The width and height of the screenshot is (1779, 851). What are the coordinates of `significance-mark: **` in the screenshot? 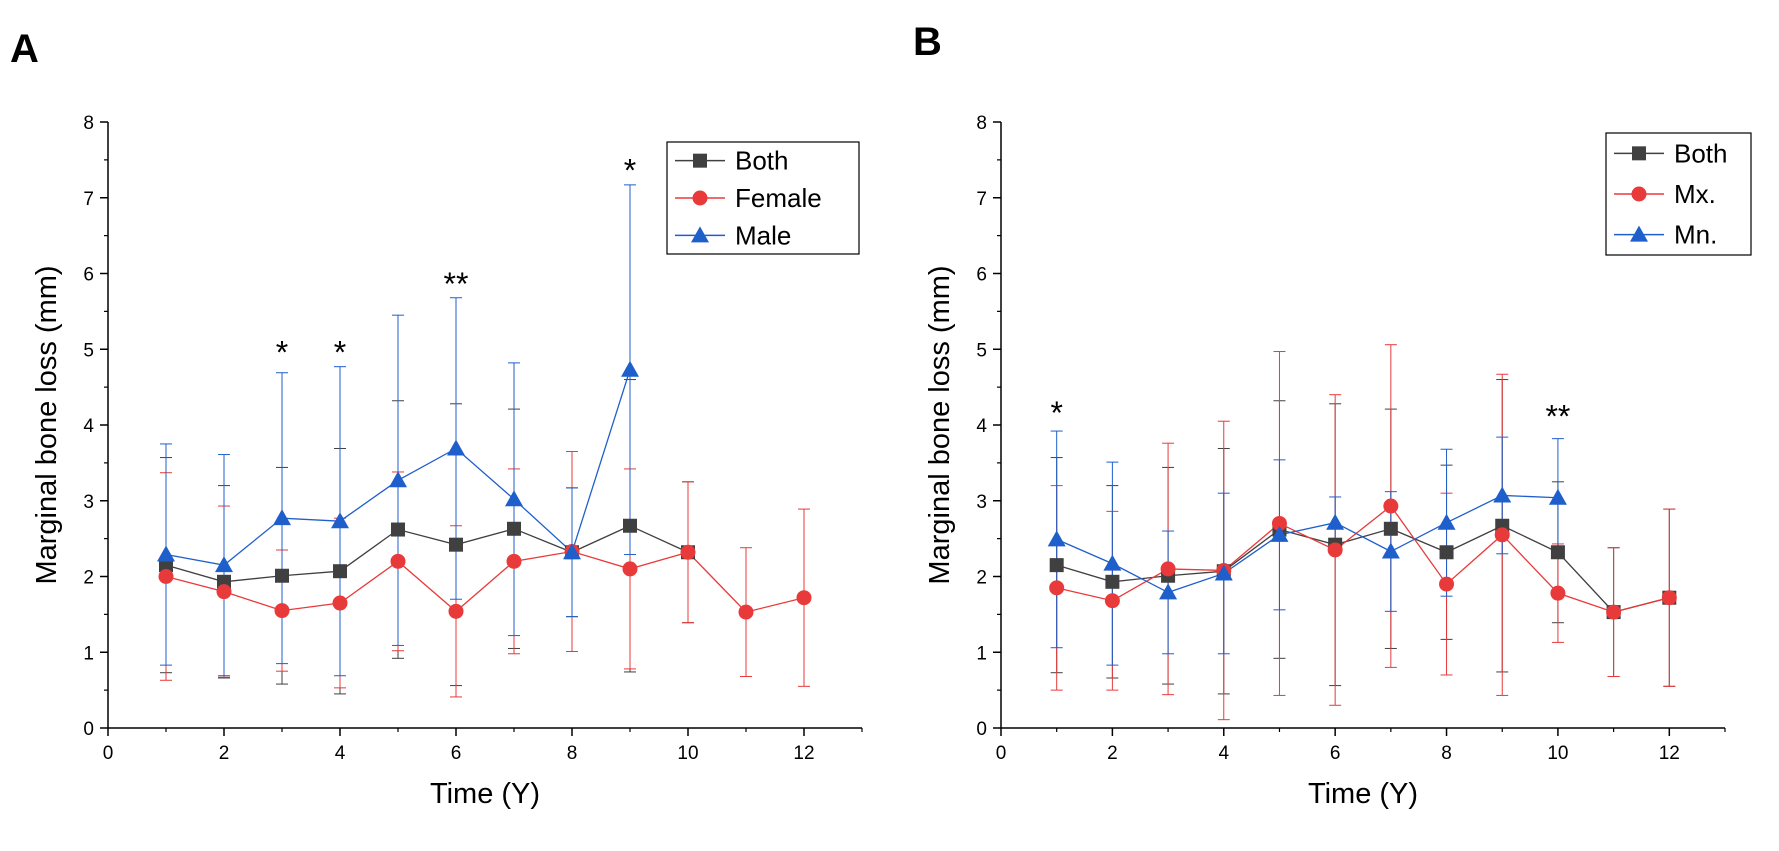 It's located at (456, 284).